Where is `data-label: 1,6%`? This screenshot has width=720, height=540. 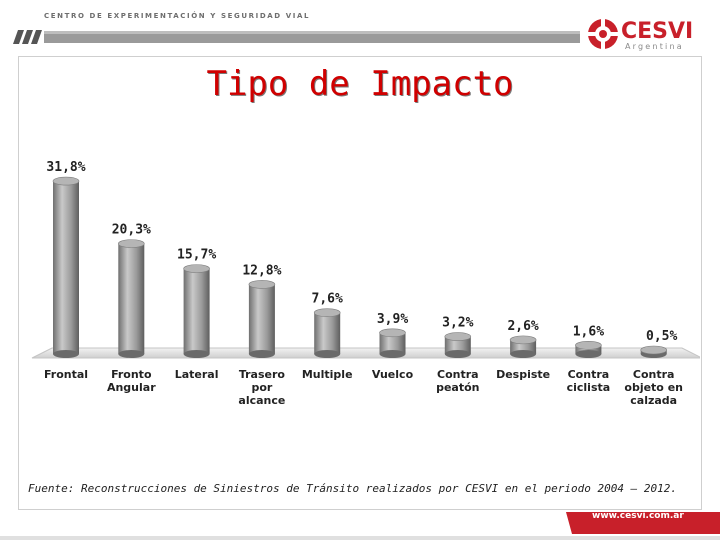 data-label: 1,6% is located at coordinates (588, 331).